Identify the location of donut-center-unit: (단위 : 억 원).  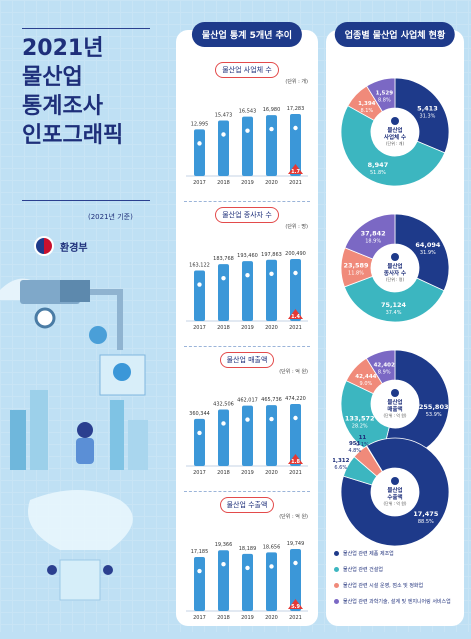
(394, 503).